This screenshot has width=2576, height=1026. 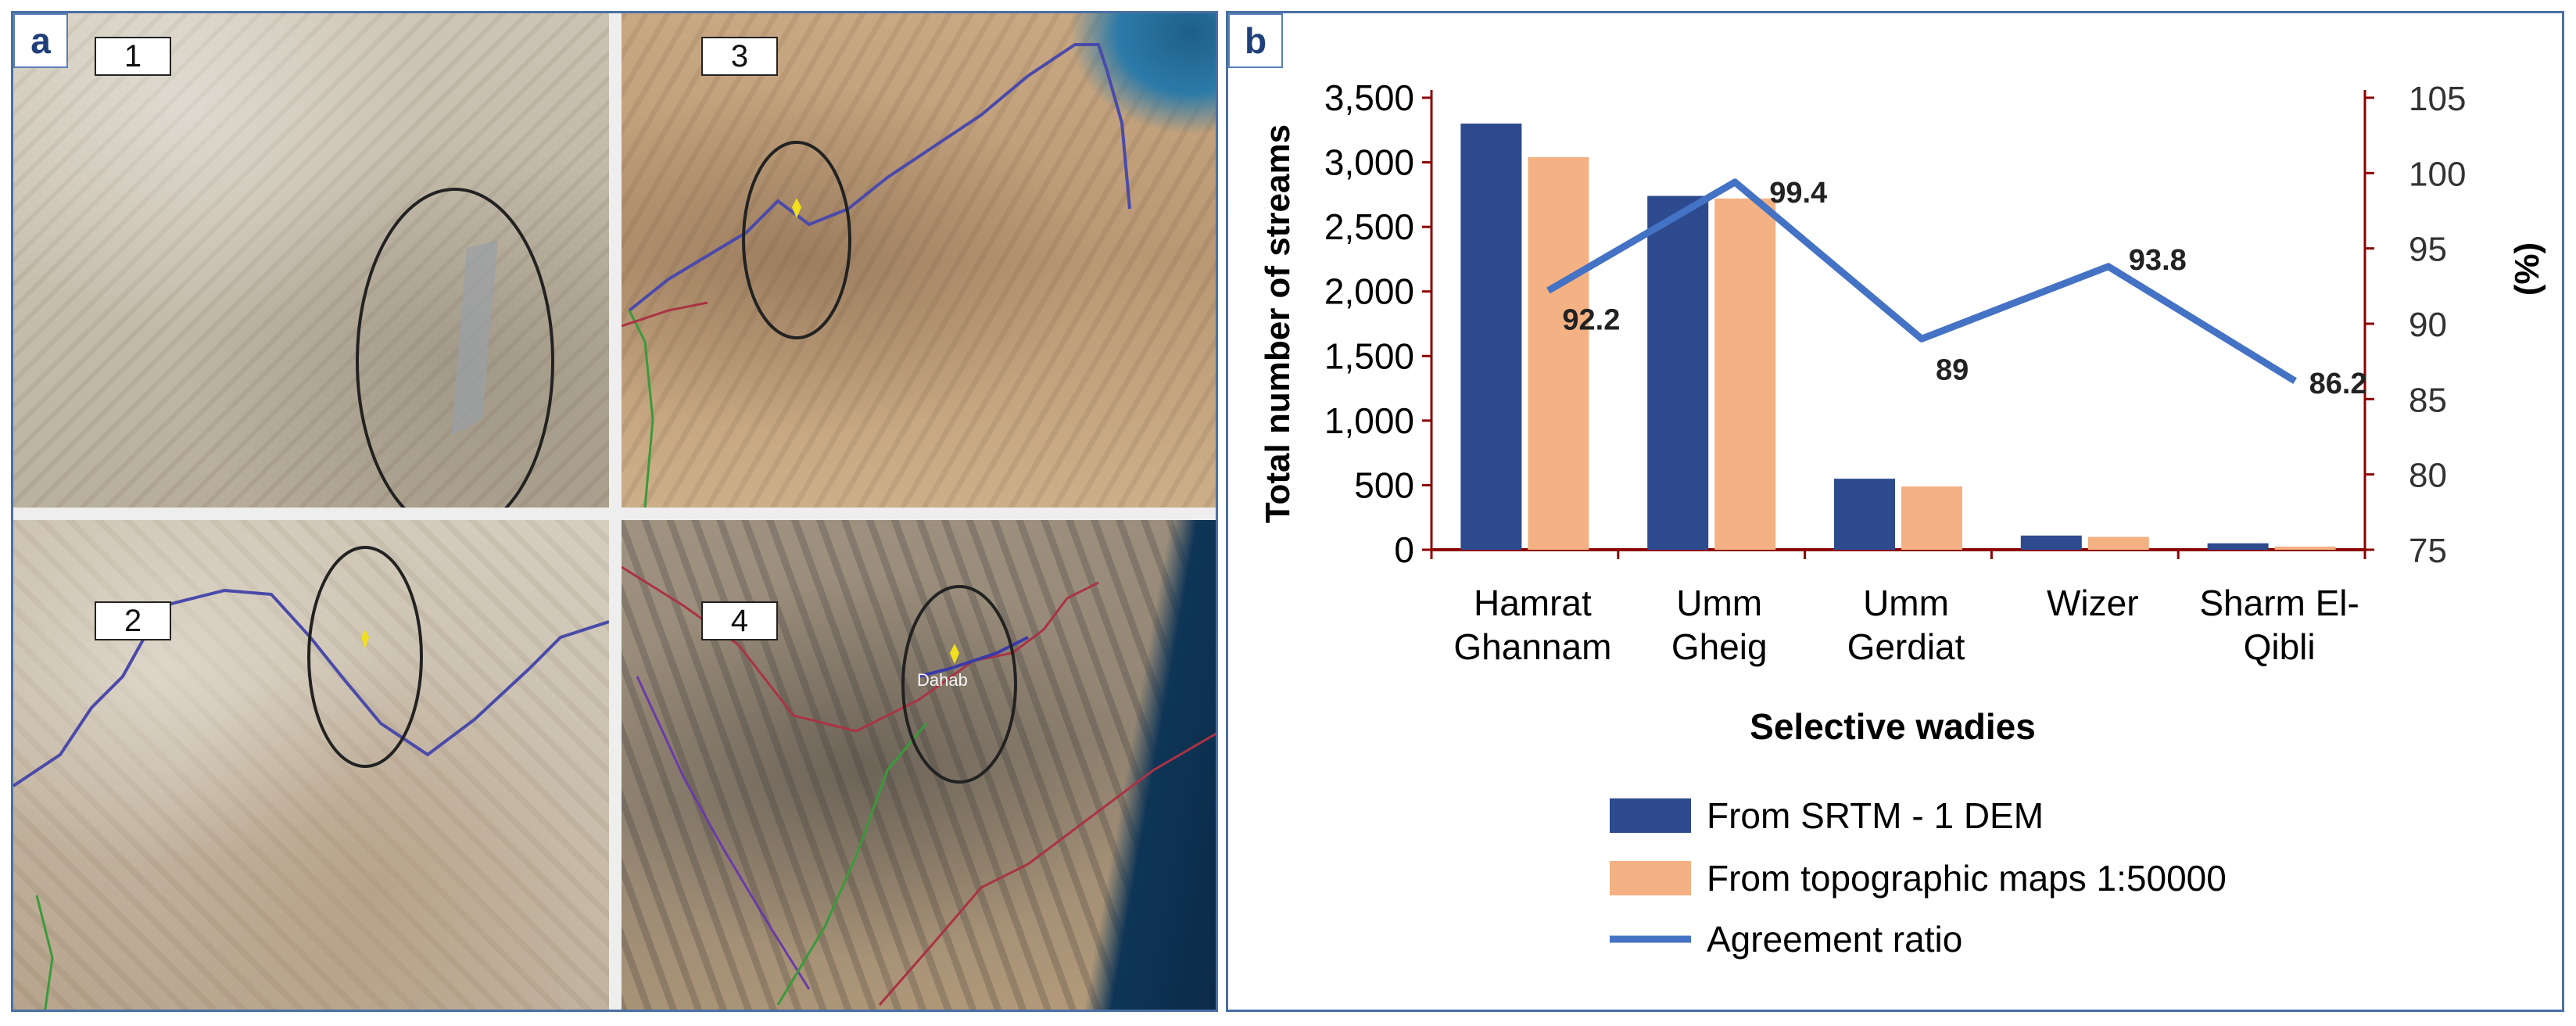 What do you see at coordinates (1384, 485) in the screenshot?
I see `y-tick-label: 500` at bounding box center [1384, 485].